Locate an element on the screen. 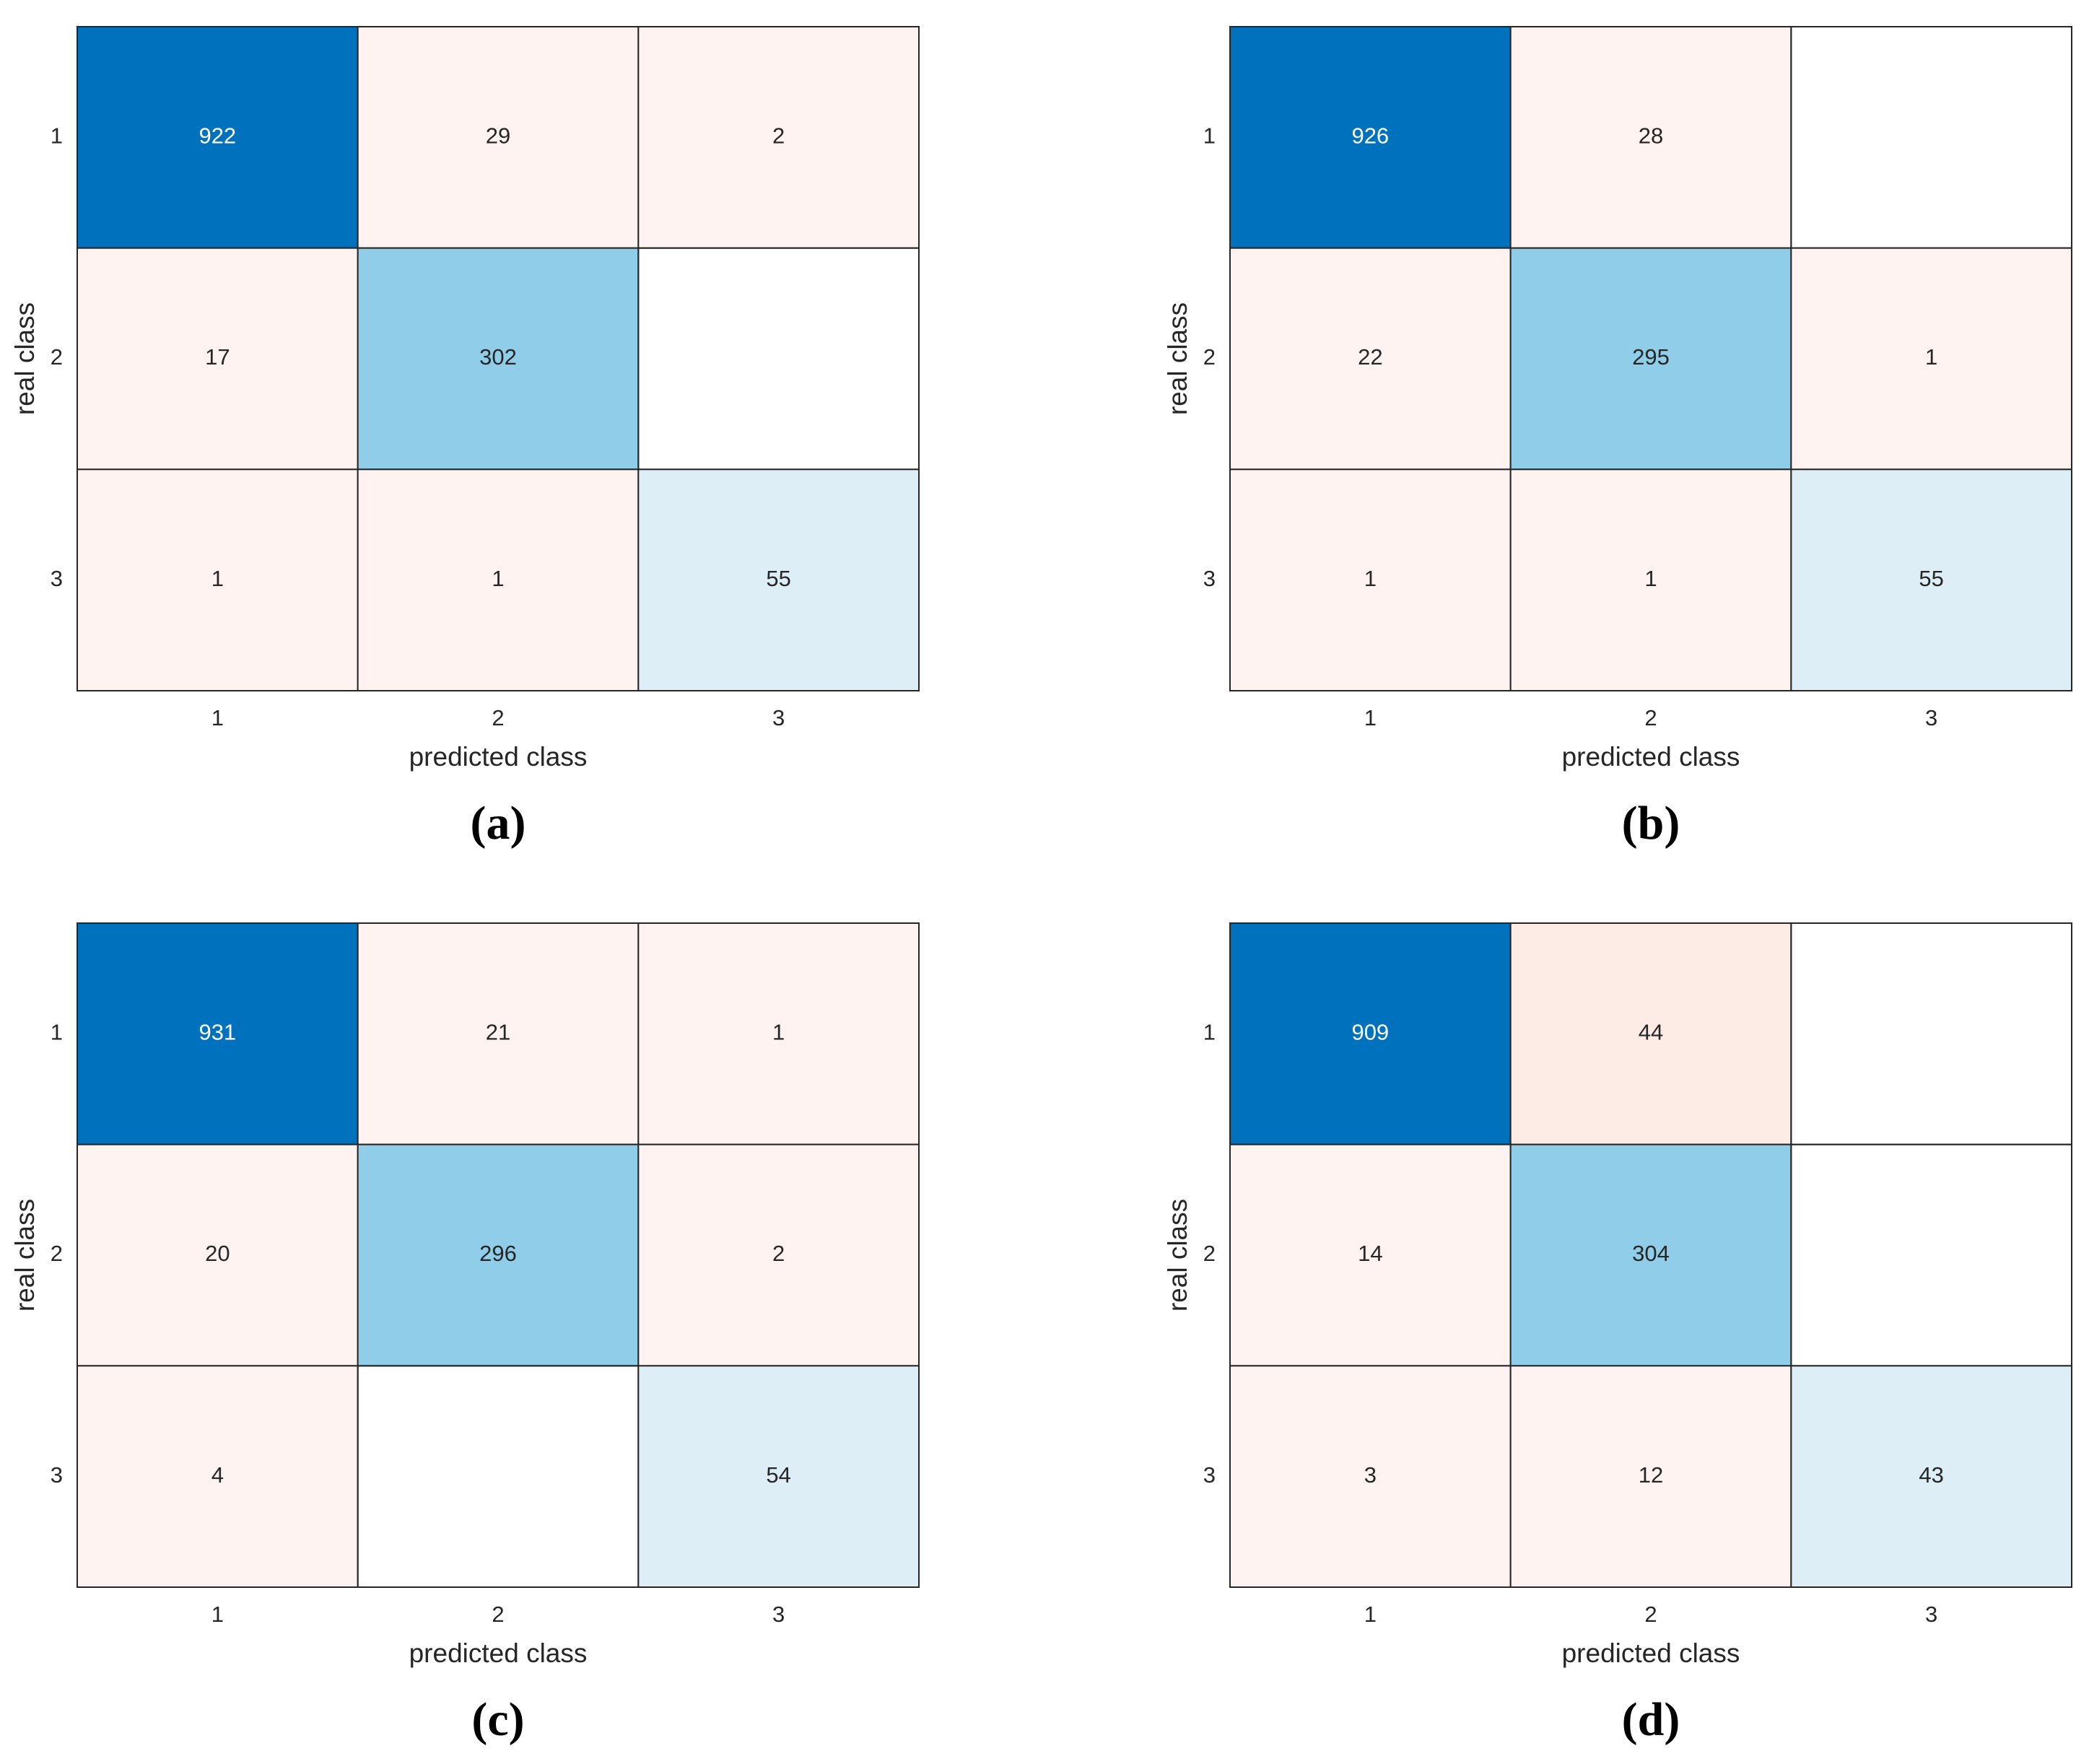 The image size is (2089, 1764). cell-value: 20 is located at coordinates (217, 1253).